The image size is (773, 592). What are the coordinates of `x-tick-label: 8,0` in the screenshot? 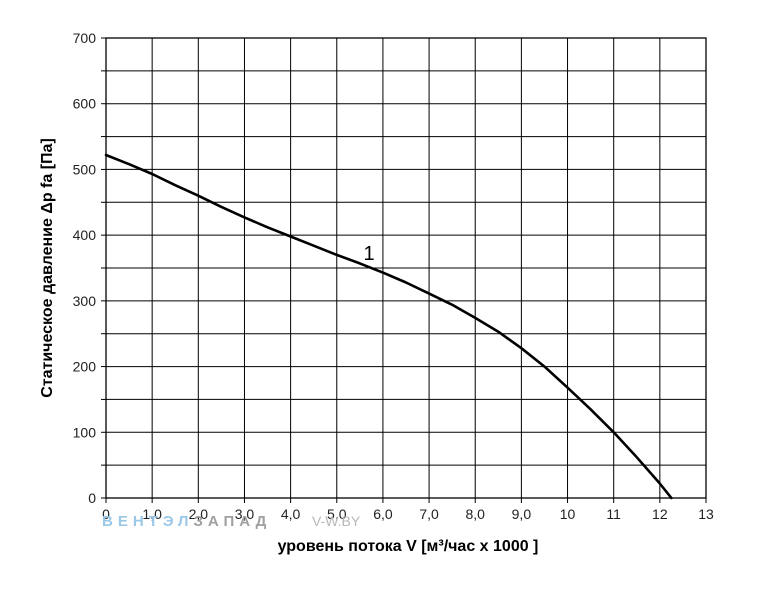 It's located at (475, 514).